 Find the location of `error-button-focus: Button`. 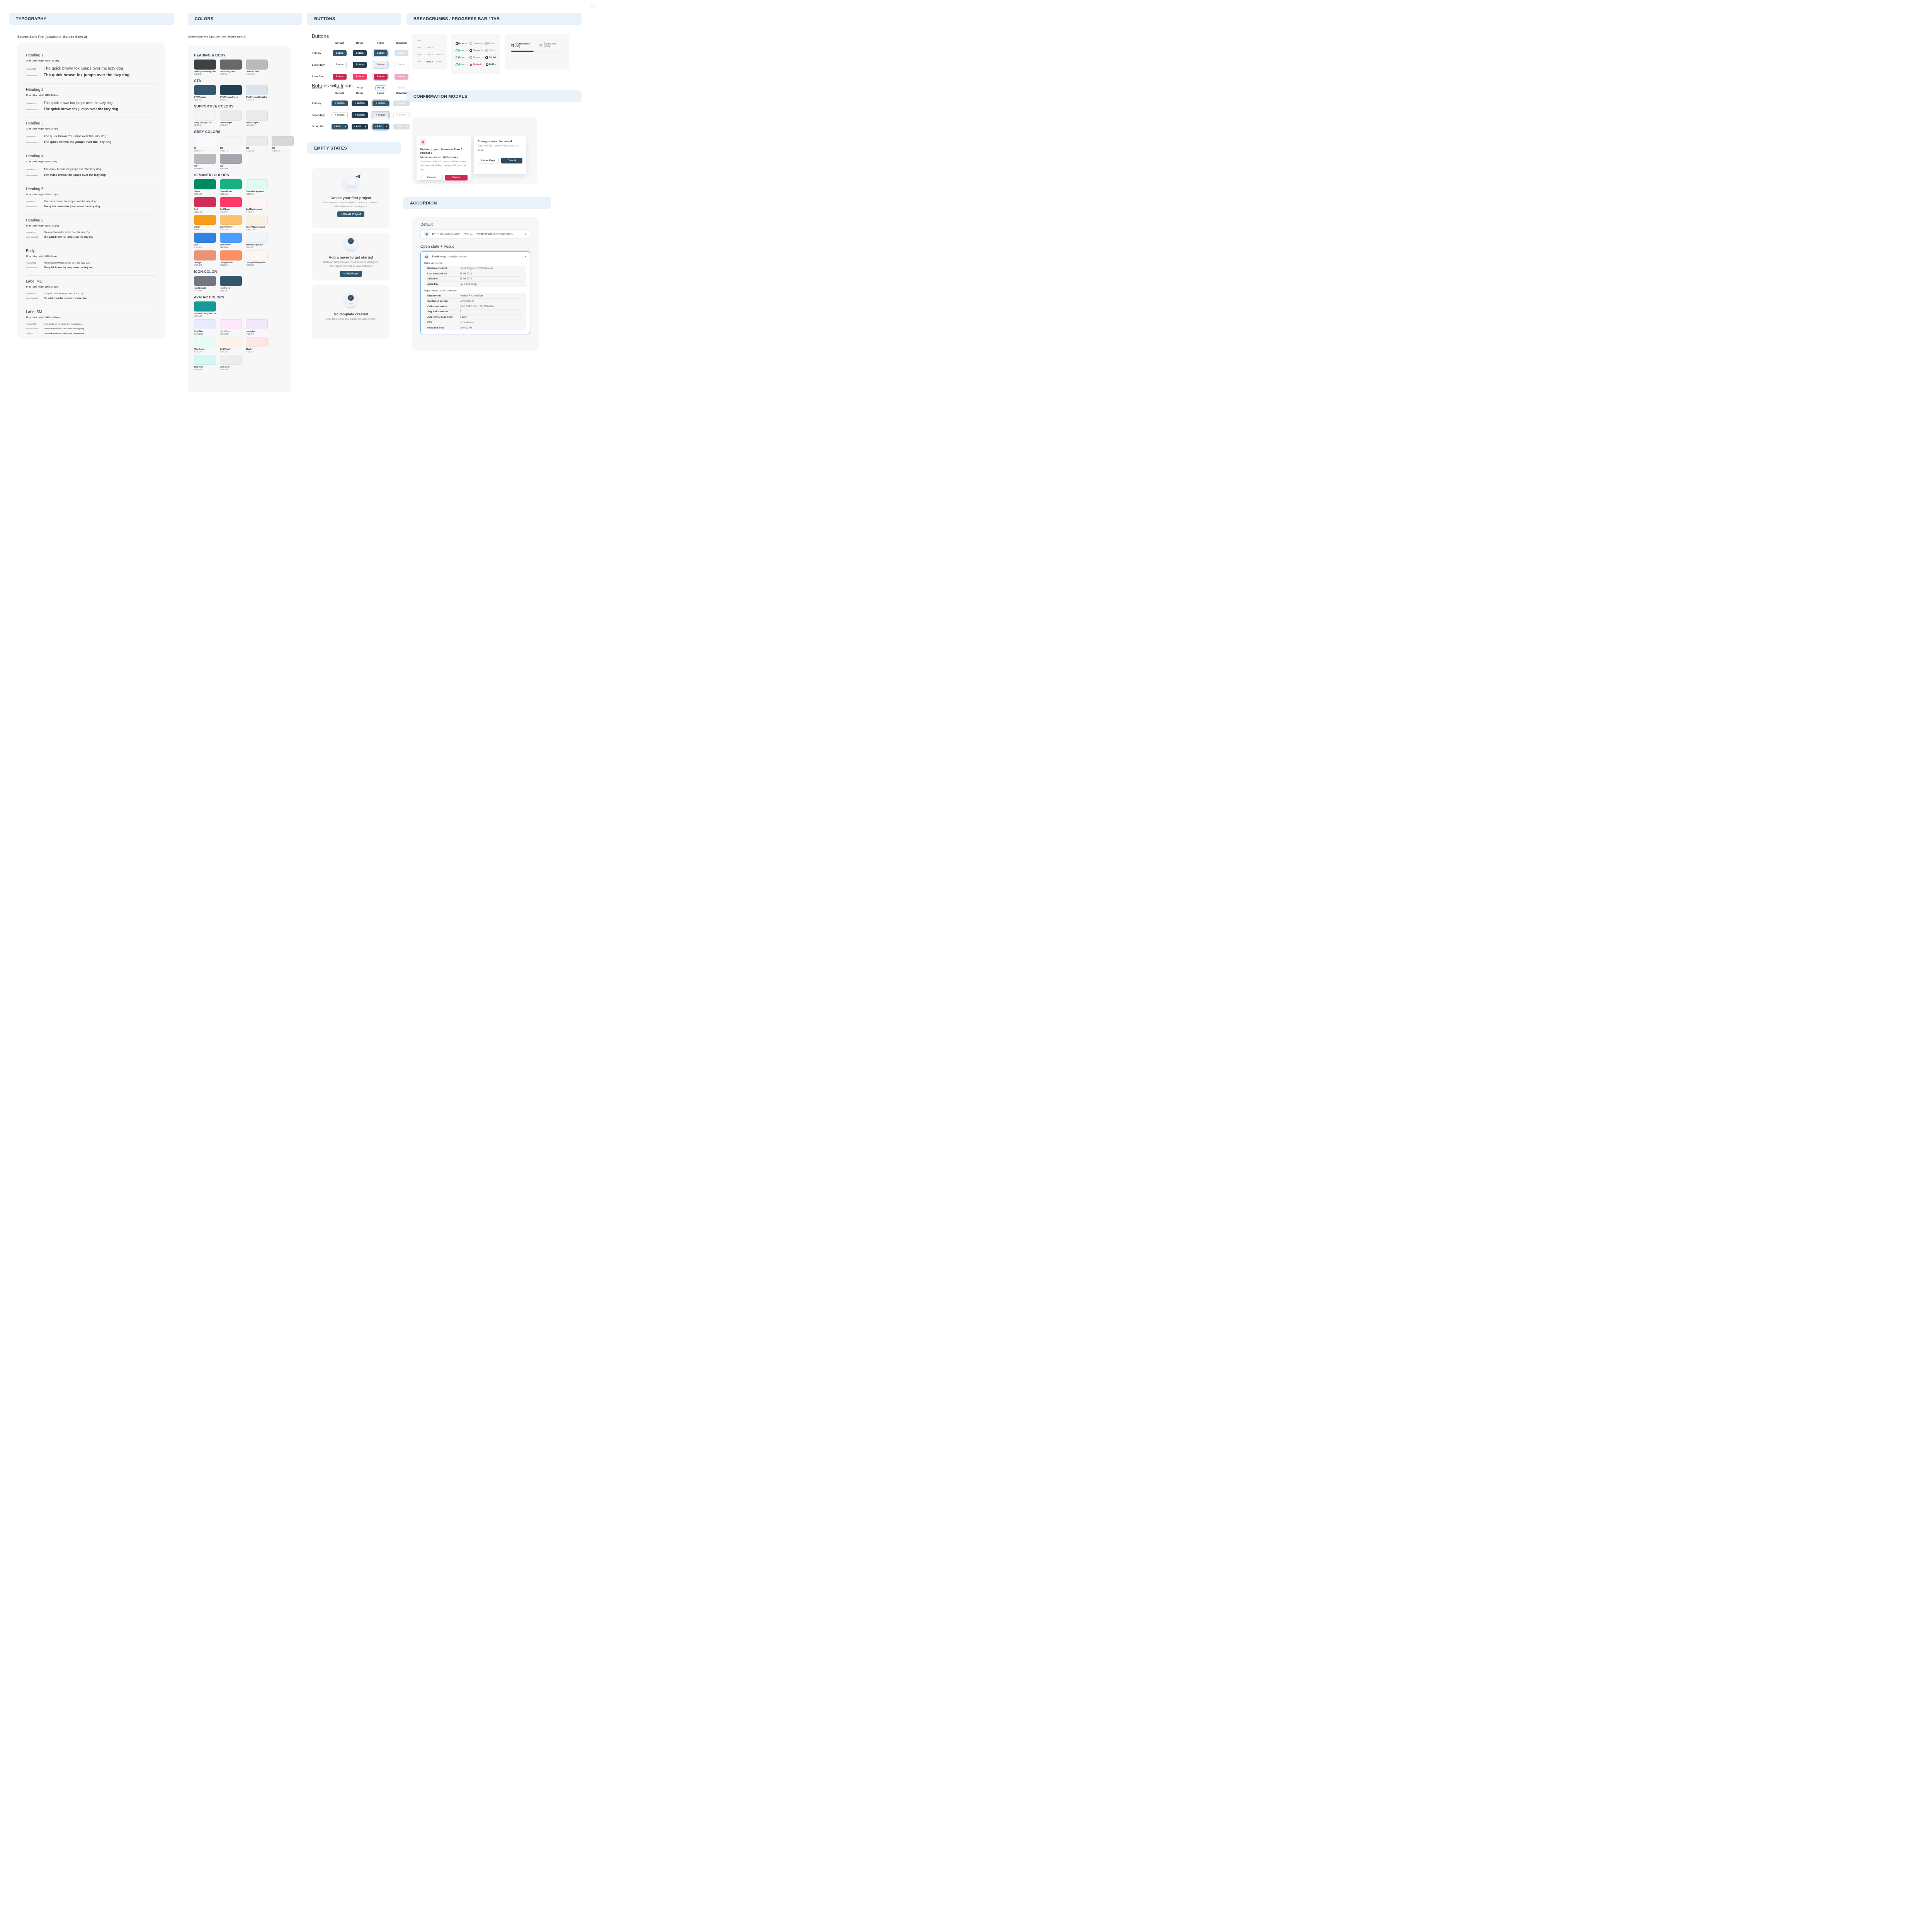

error-button-focus: Button is located at coordinates (381, 76).